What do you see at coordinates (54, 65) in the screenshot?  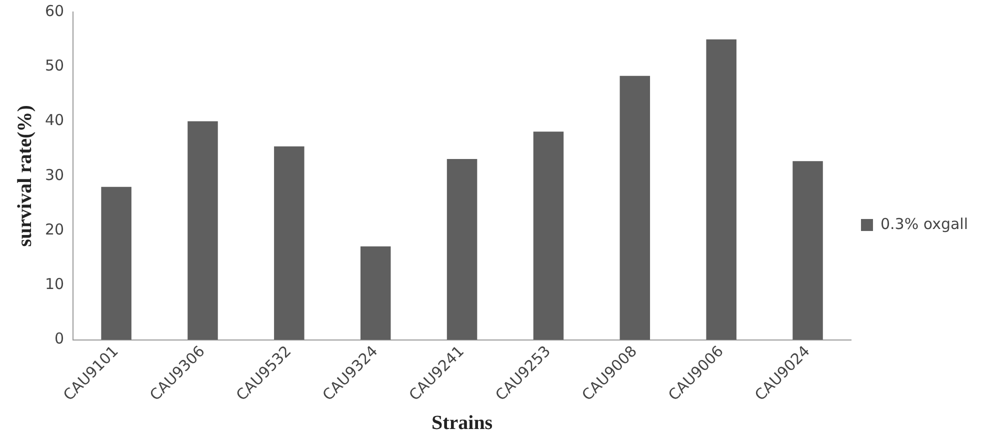 I see `y-tick-label: 50` at bounding box center [54, 65].